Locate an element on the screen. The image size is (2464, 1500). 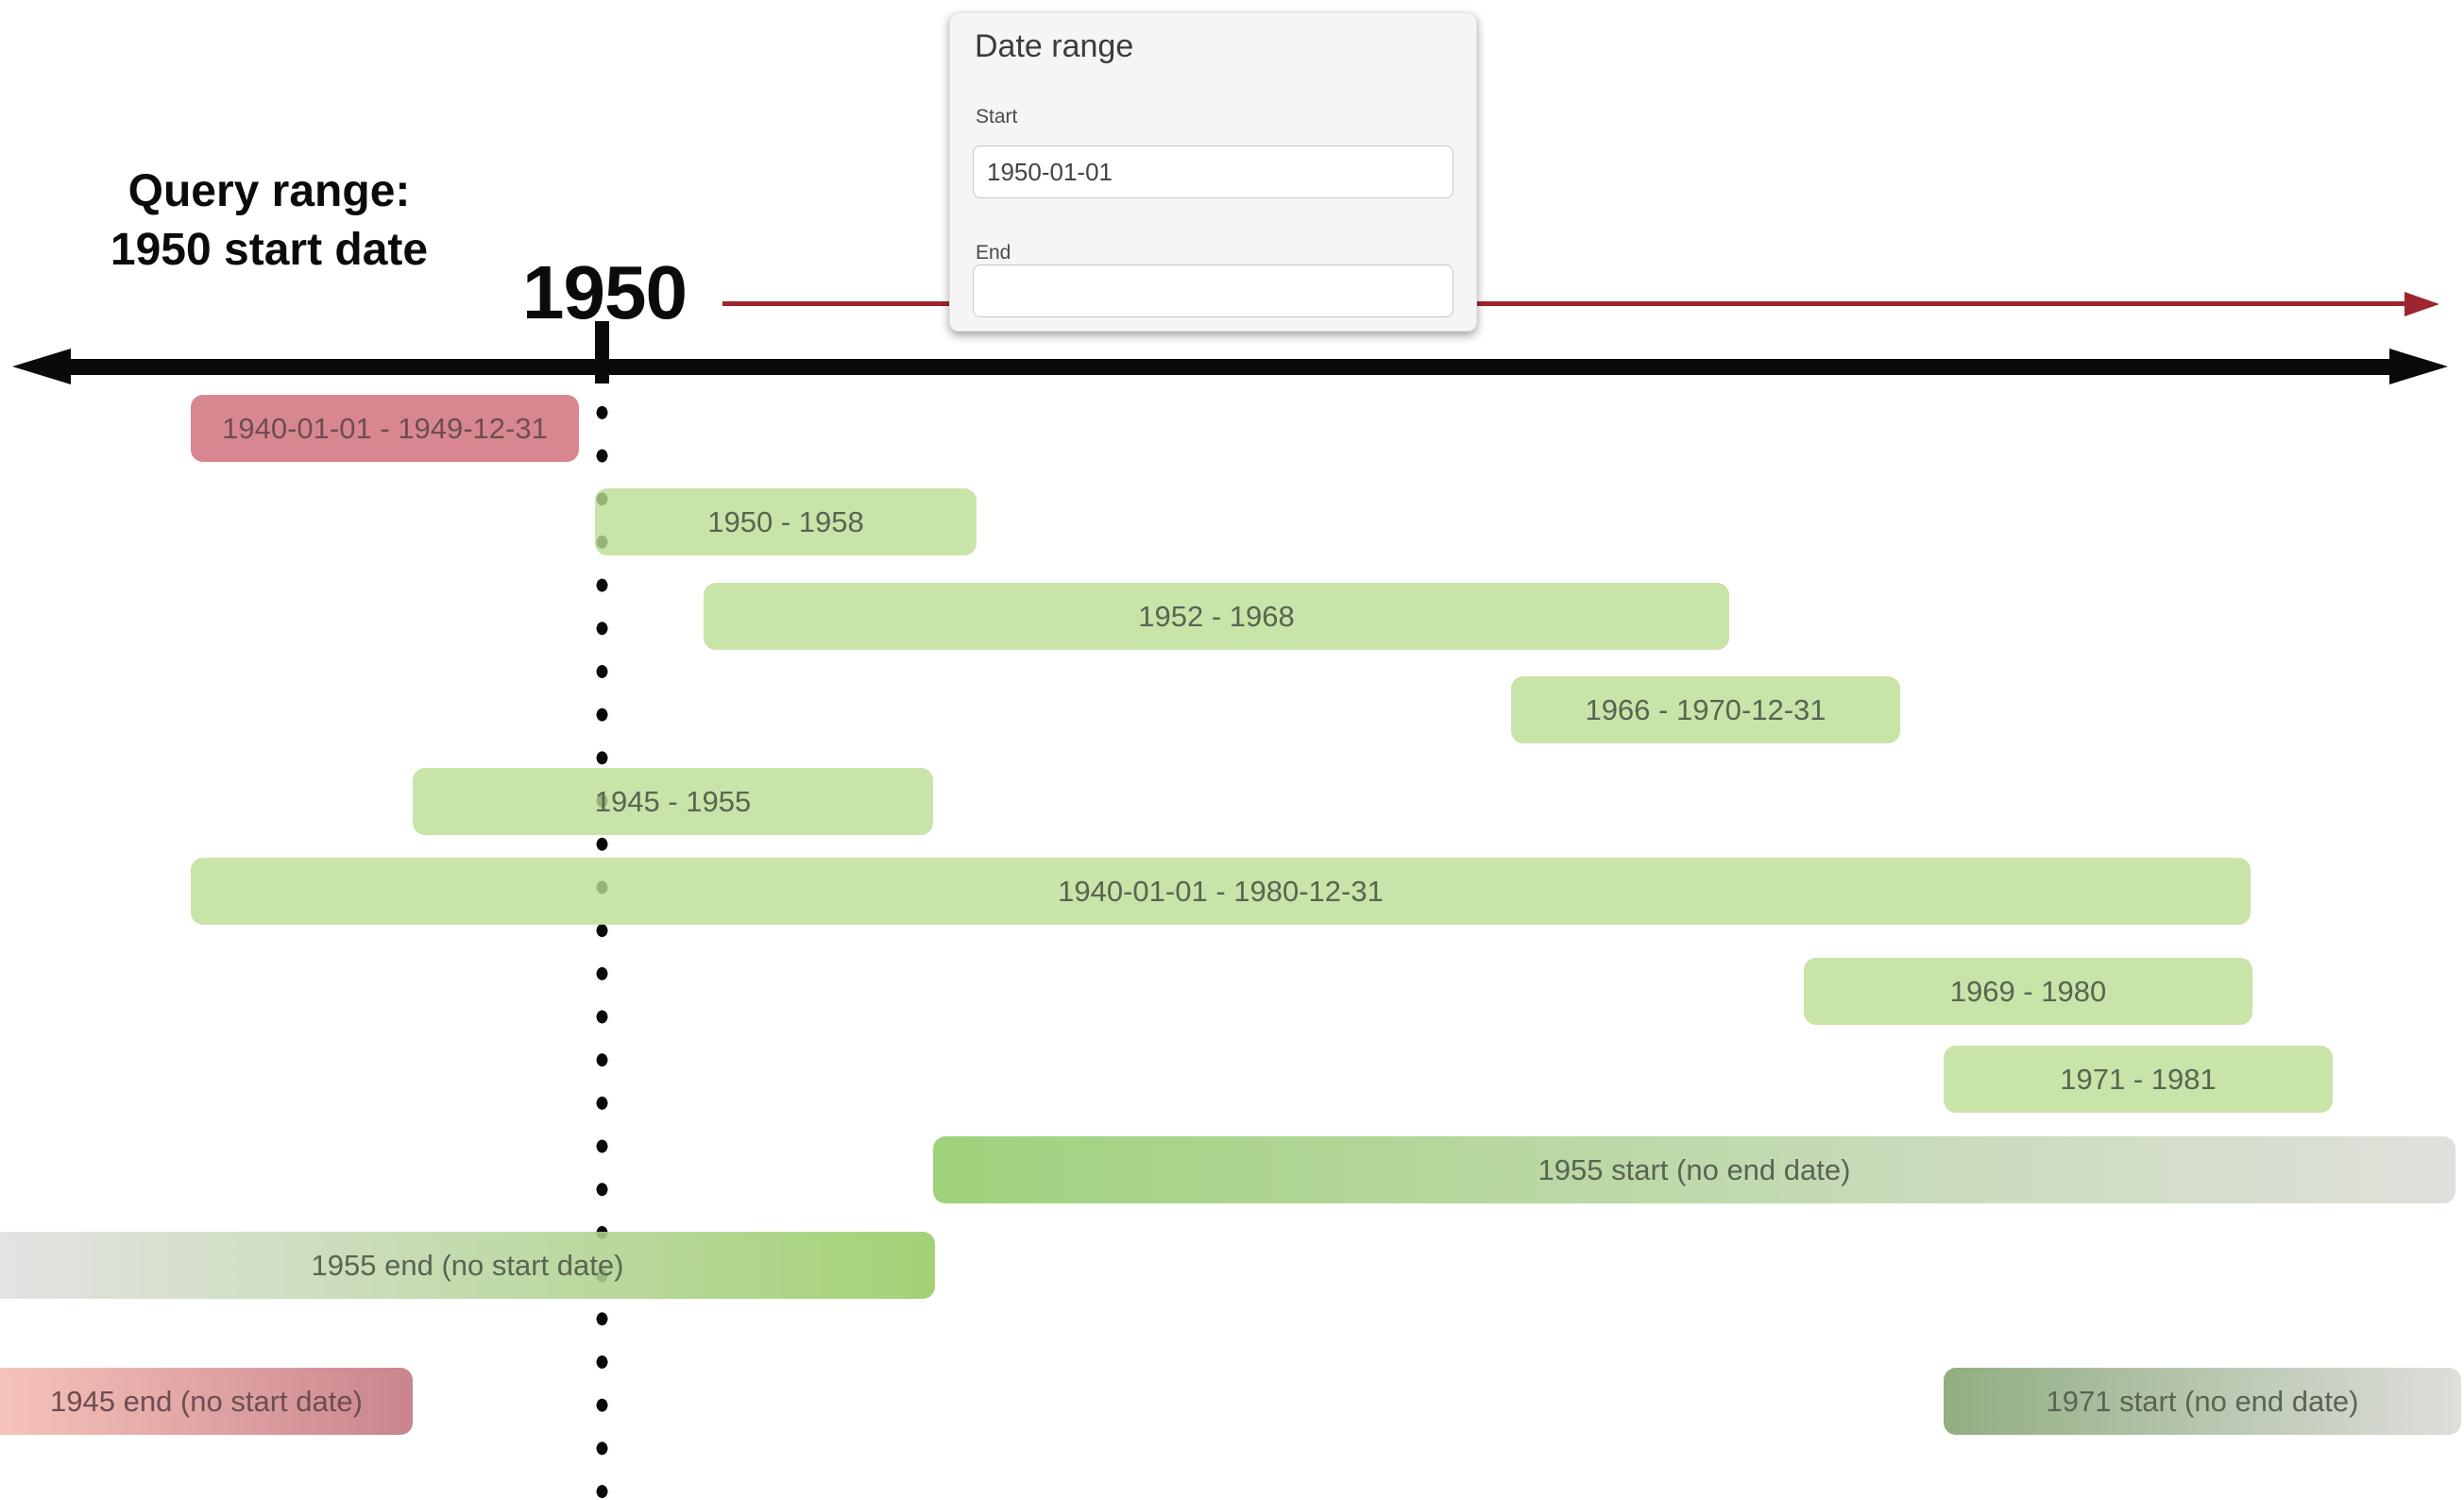
tick-1950 is located at coordinates (602, 352).